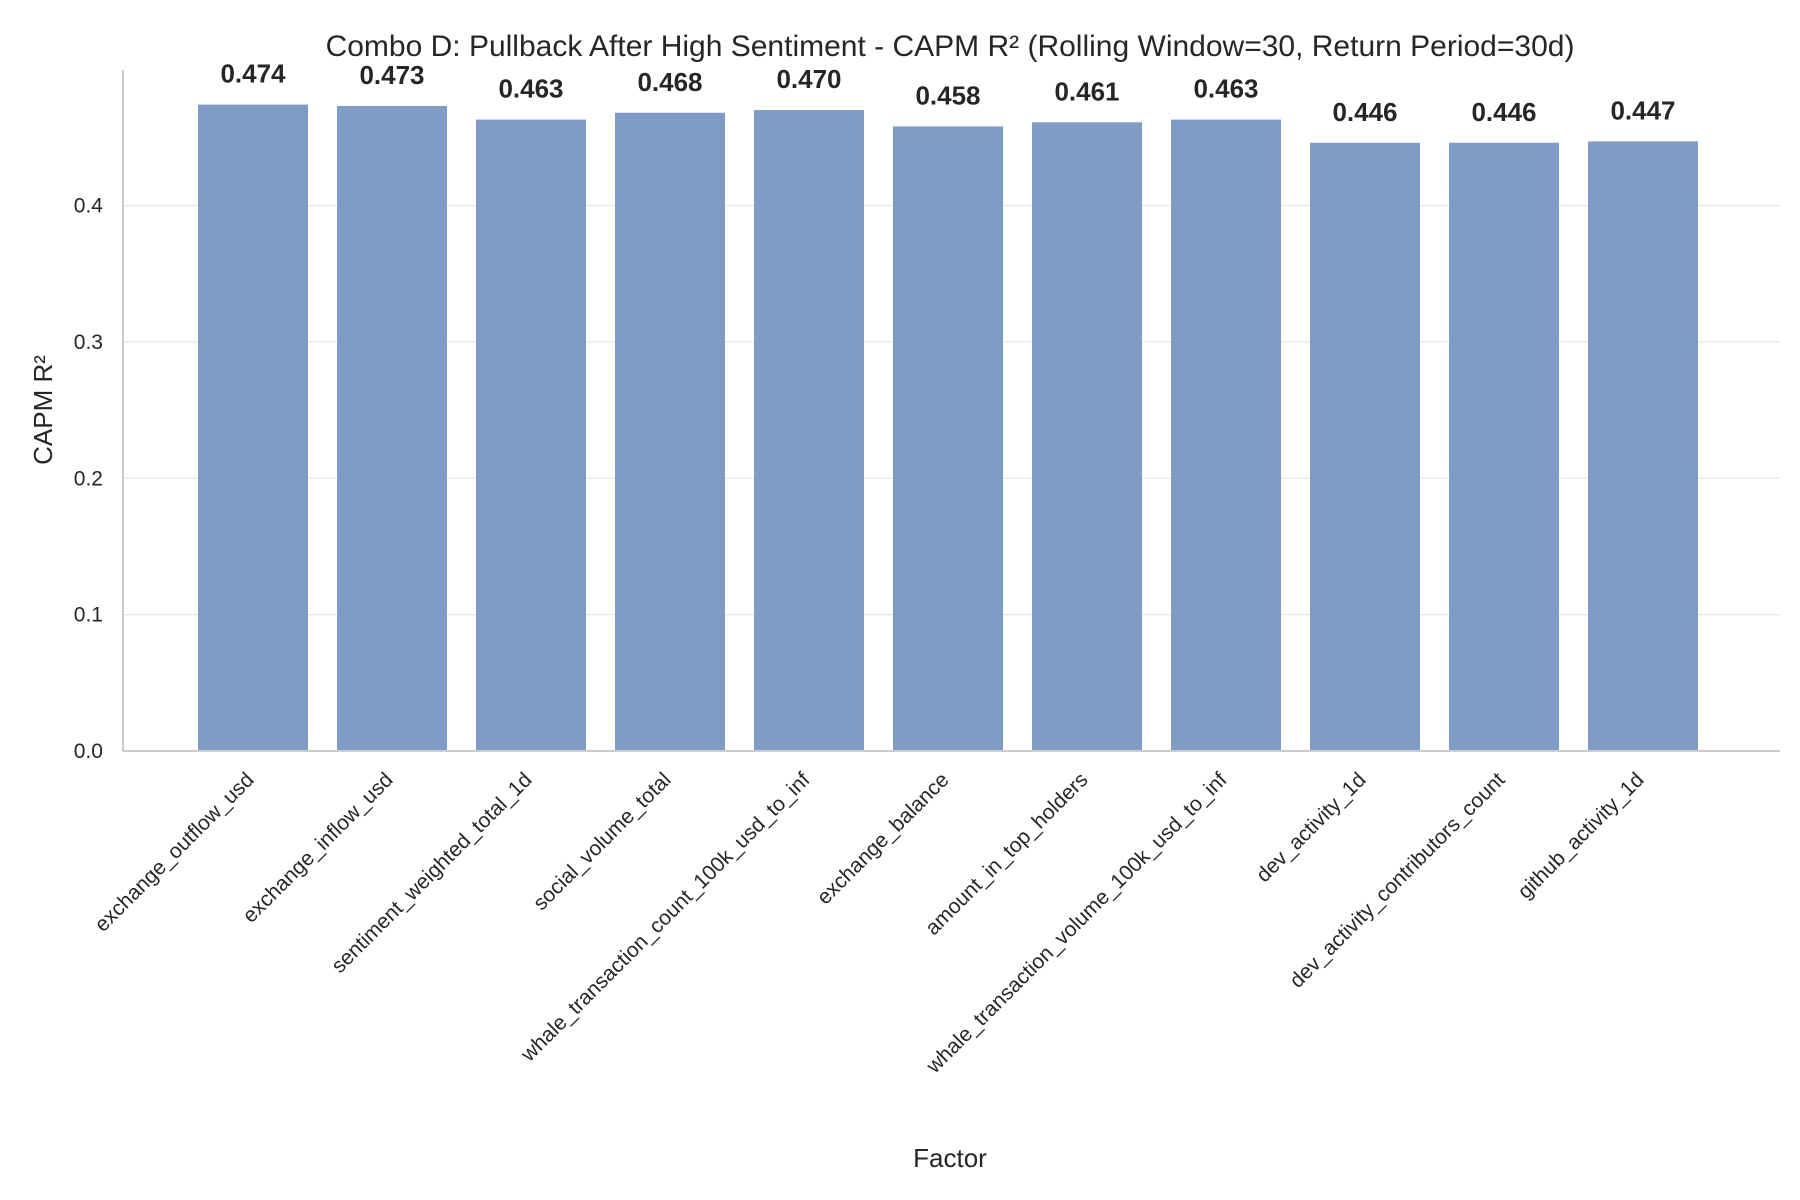 Image resolution: width=1800 pixels, height=1200 pixels. What do you see at coordinates (1397, 880) in the screenshot?
I see `x-tick-label: dev_activity_contributors_count` at bounding box center [1397, 880].